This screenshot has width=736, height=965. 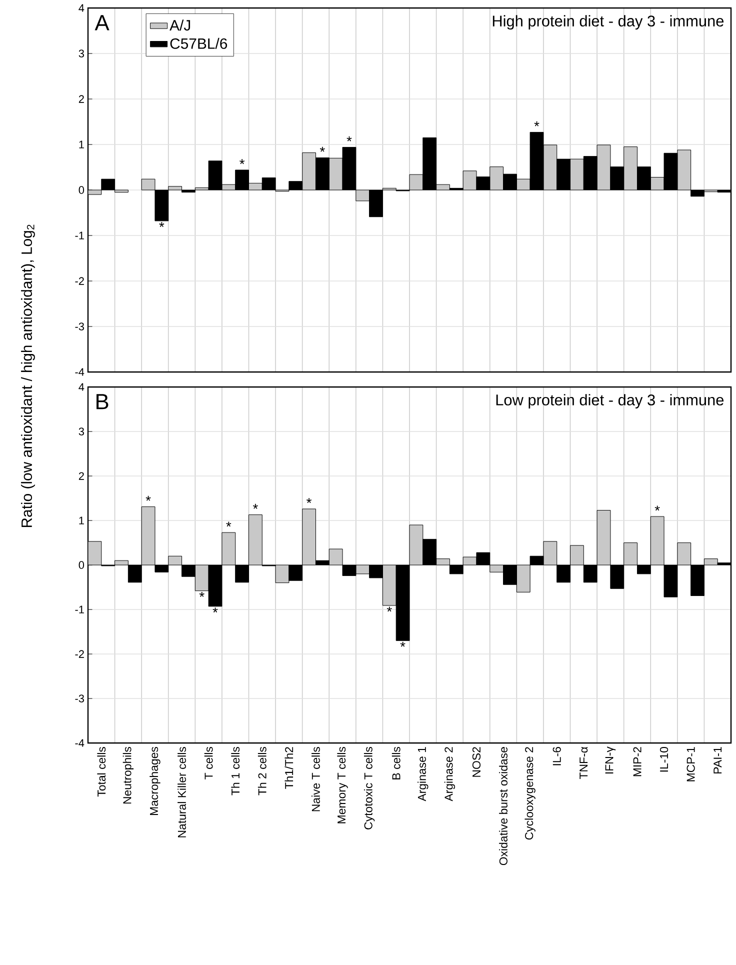 I want to click on x-tick-label: MIP-2, so click(x=637, y=761).